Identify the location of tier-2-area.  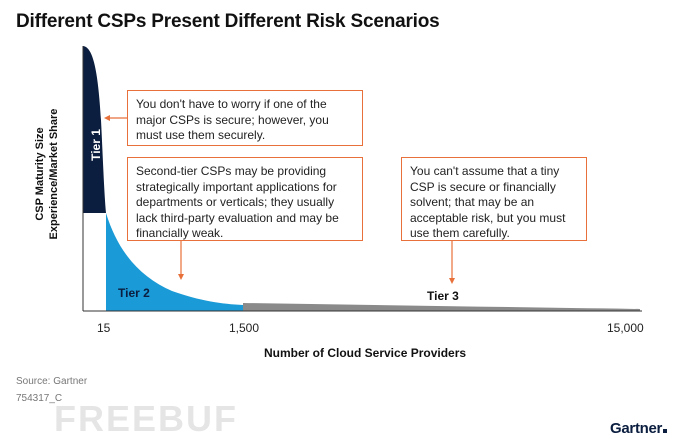
(174, 262).